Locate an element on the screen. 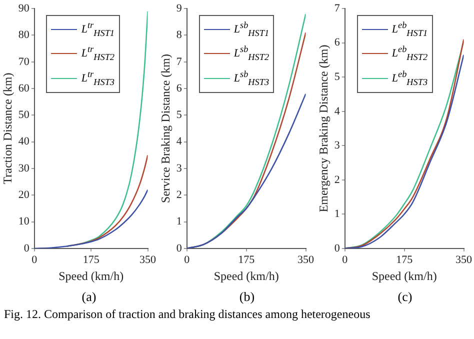 The height and width of the screenshot is (339, 474). y-tick-label: 10 is located at coordinates (24, 222).